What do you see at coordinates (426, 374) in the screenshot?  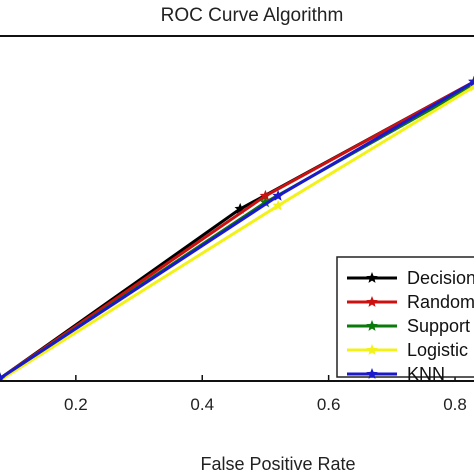 I see `legend-label-knn: KNN` at bounding box center [426, 374].